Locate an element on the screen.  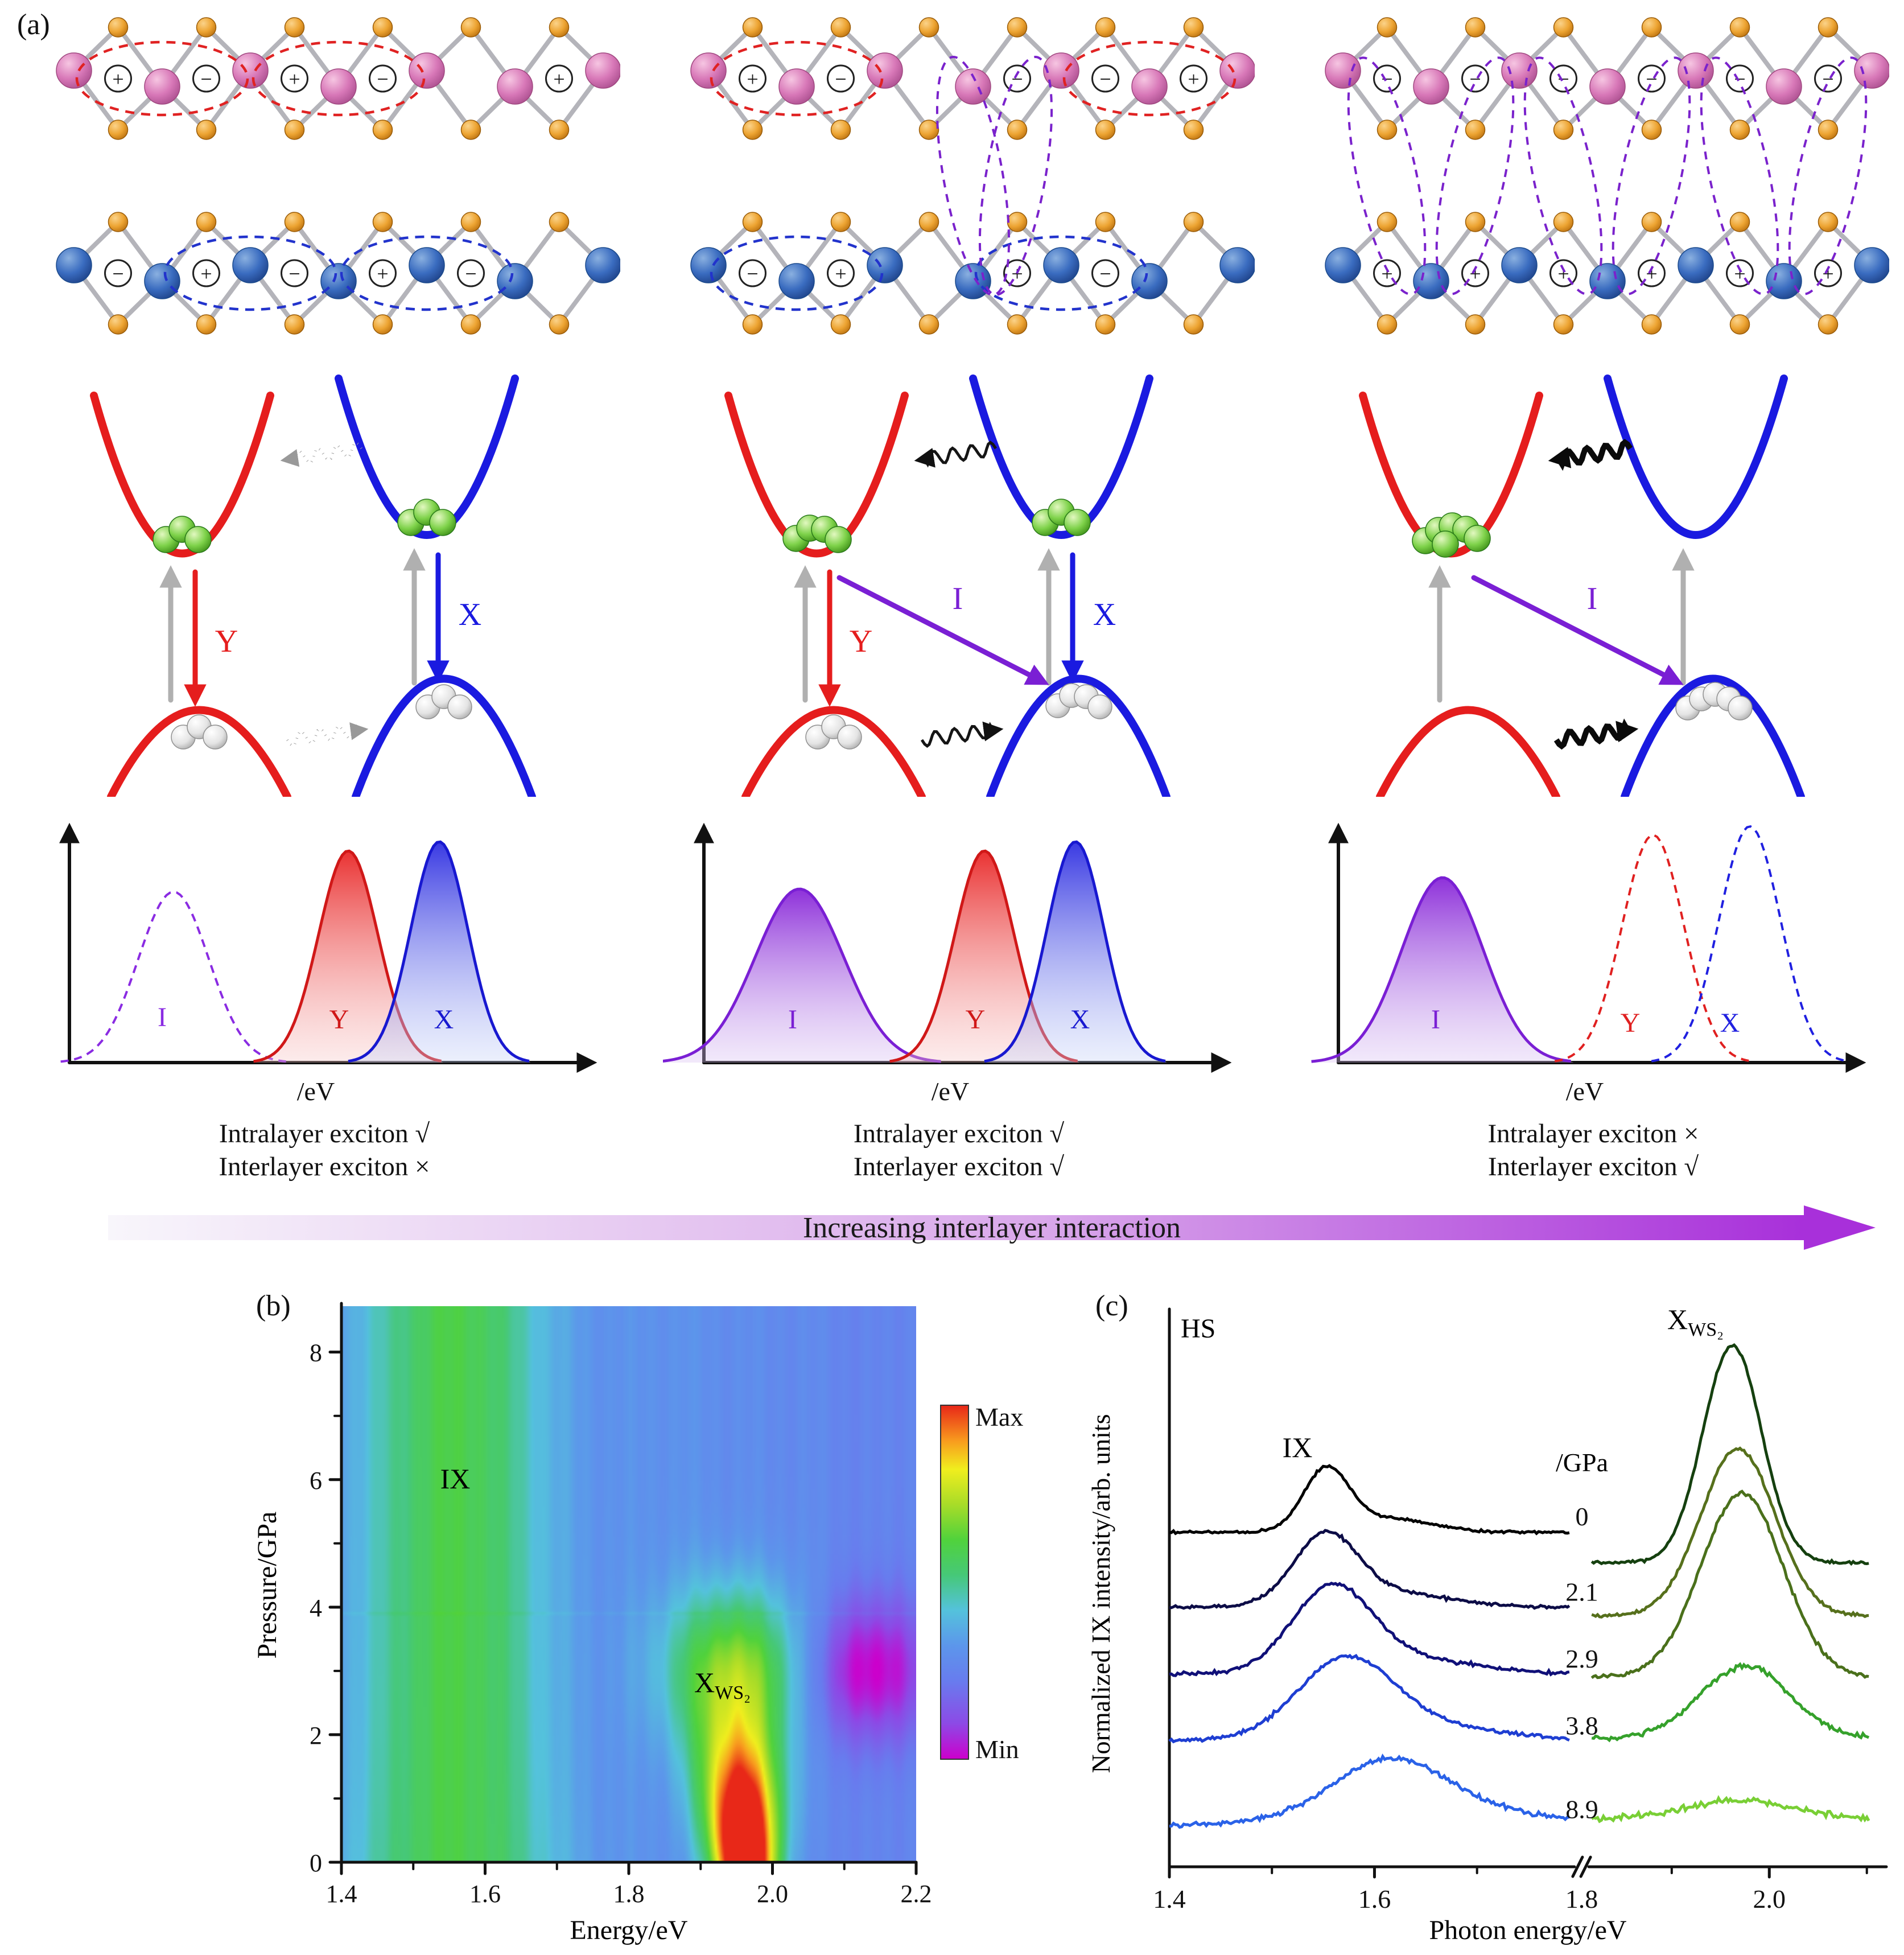
charge-symbols: − + + − is located at coordinates (929, 273).